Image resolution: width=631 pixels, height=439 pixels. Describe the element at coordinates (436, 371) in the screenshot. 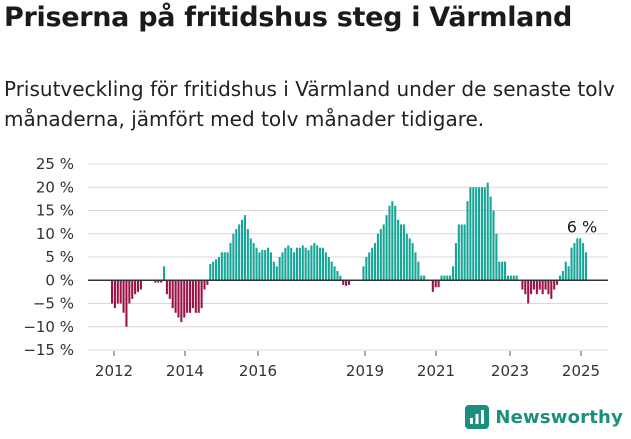

I see `x-tick-label: 2021` at that location.